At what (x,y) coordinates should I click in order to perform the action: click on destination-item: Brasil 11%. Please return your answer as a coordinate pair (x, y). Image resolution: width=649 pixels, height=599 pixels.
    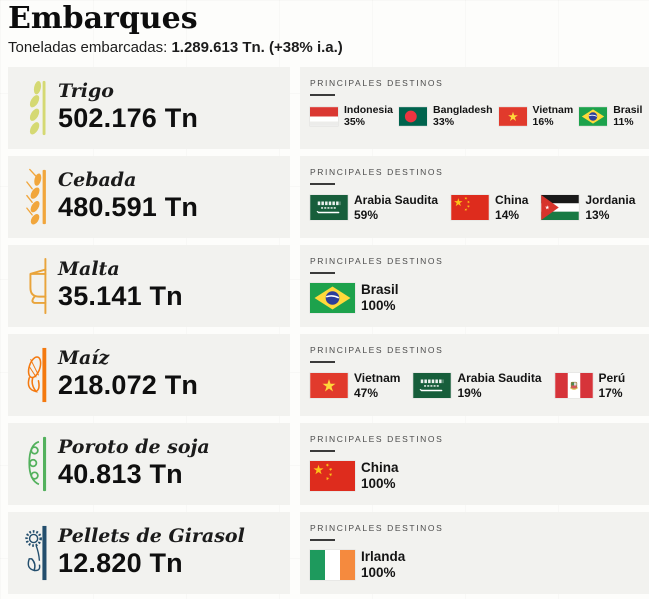
    Looking at the image, I should click on (610, 116).